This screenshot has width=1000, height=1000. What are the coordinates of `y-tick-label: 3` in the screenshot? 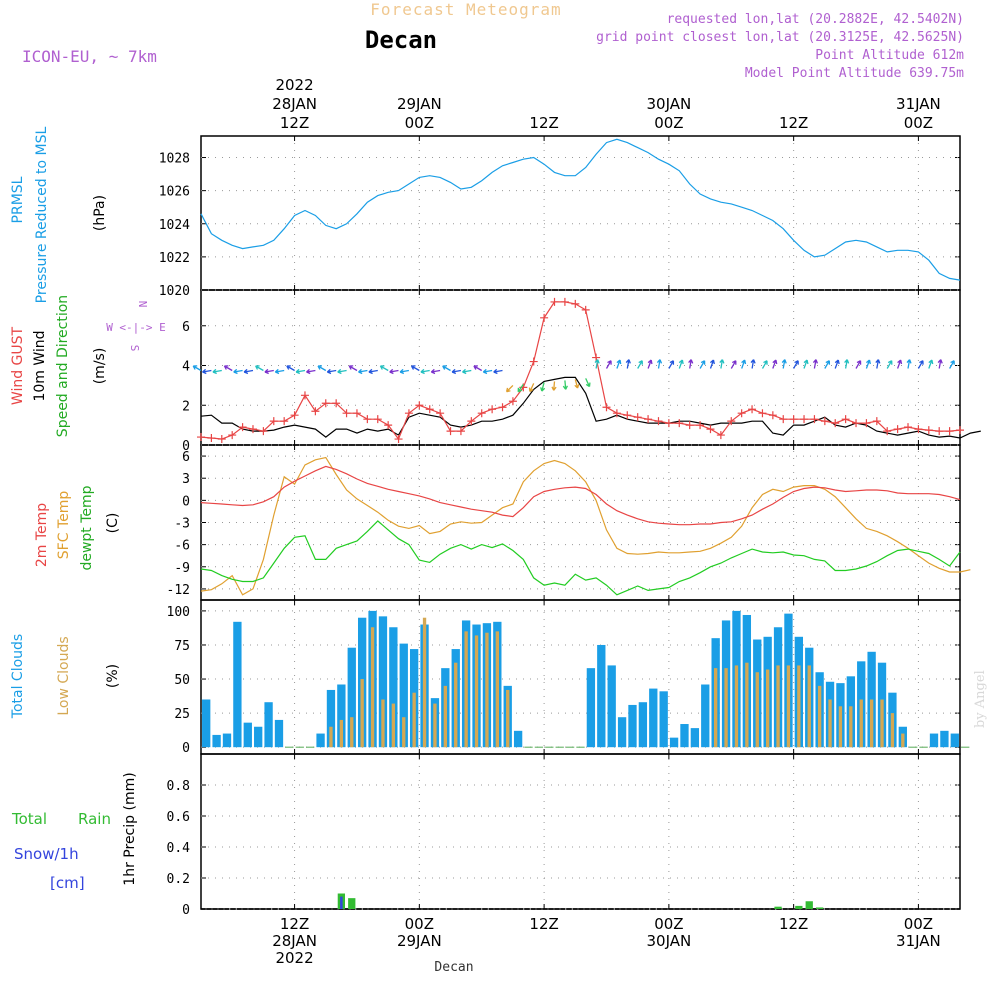 It's located at (186, 479).